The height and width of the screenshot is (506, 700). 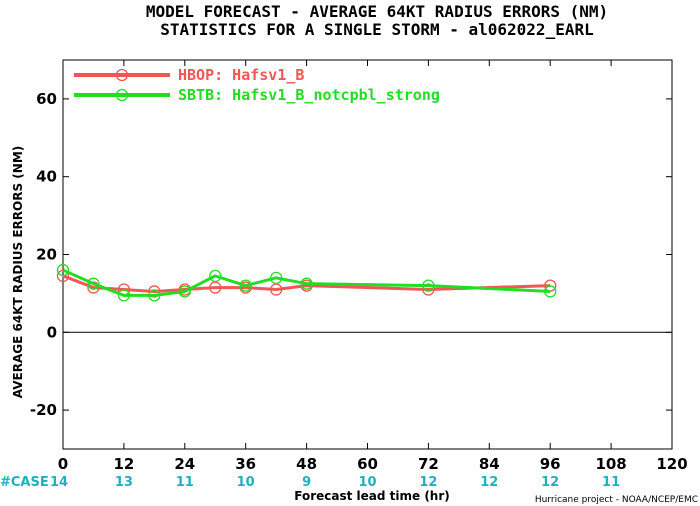 I want to click on case-count: 14, so click(x=59, y=482).